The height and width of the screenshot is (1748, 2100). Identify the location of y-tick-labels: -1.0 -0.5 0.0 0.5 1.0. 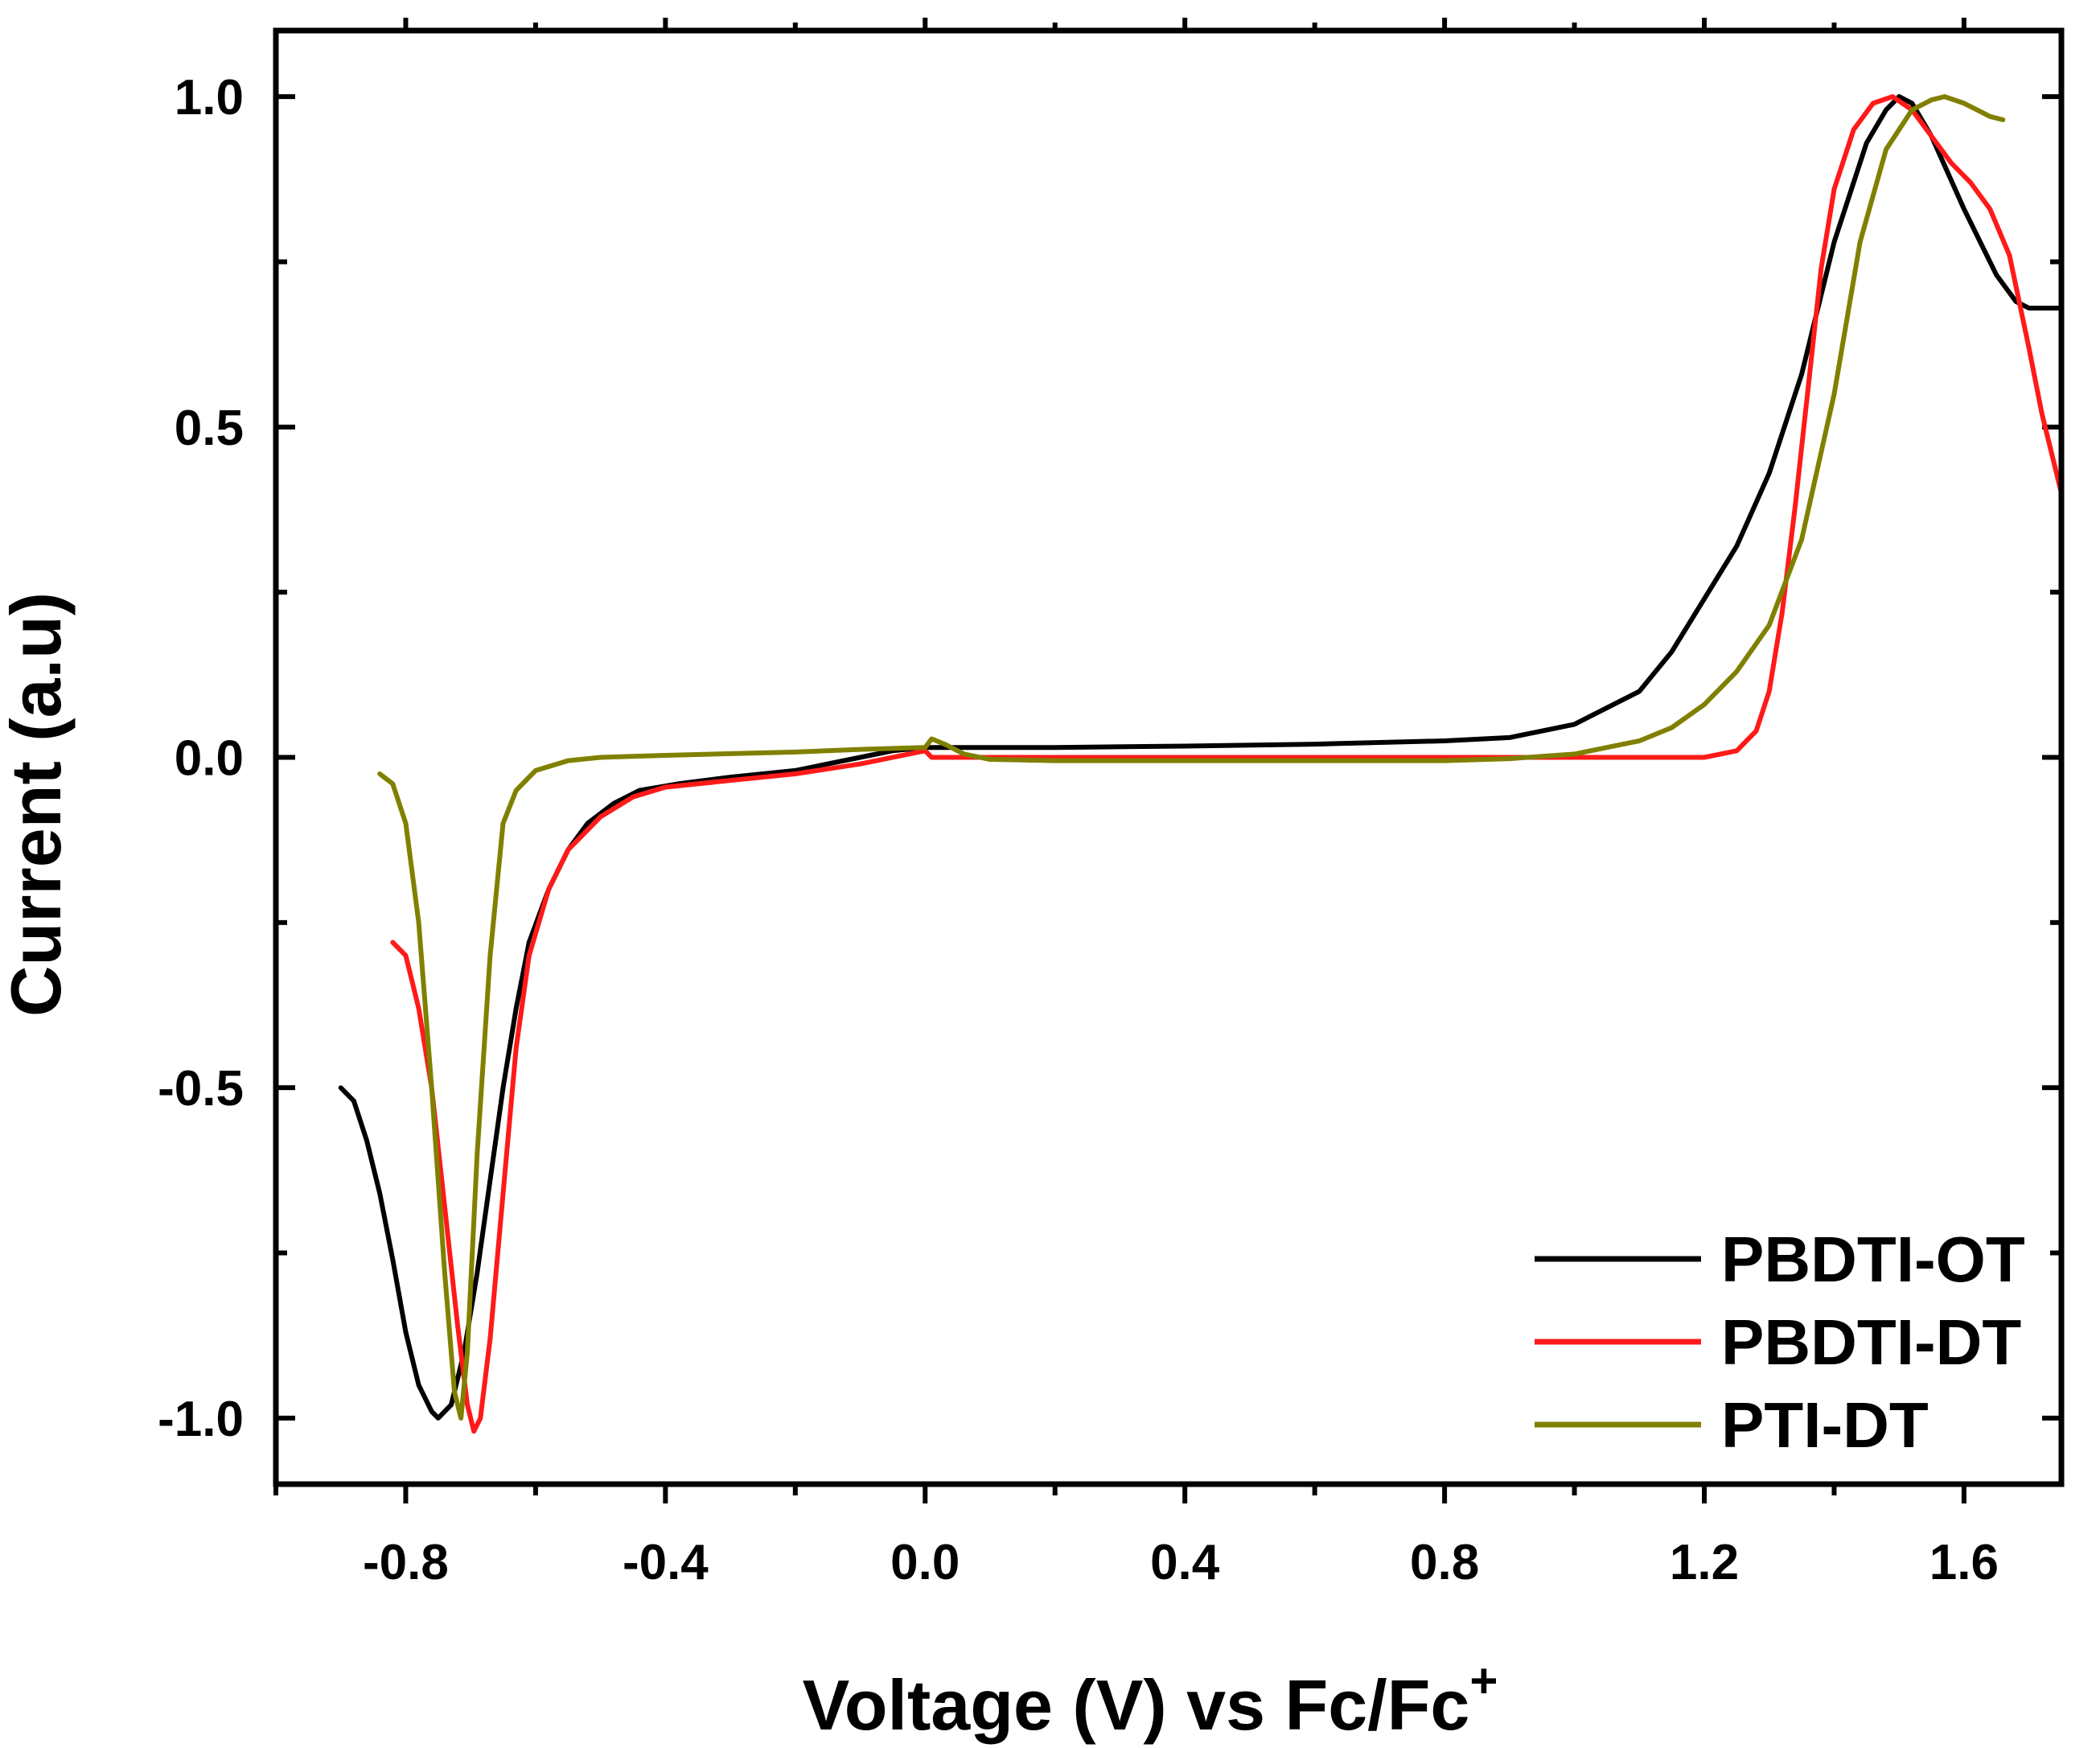
(201, 758).